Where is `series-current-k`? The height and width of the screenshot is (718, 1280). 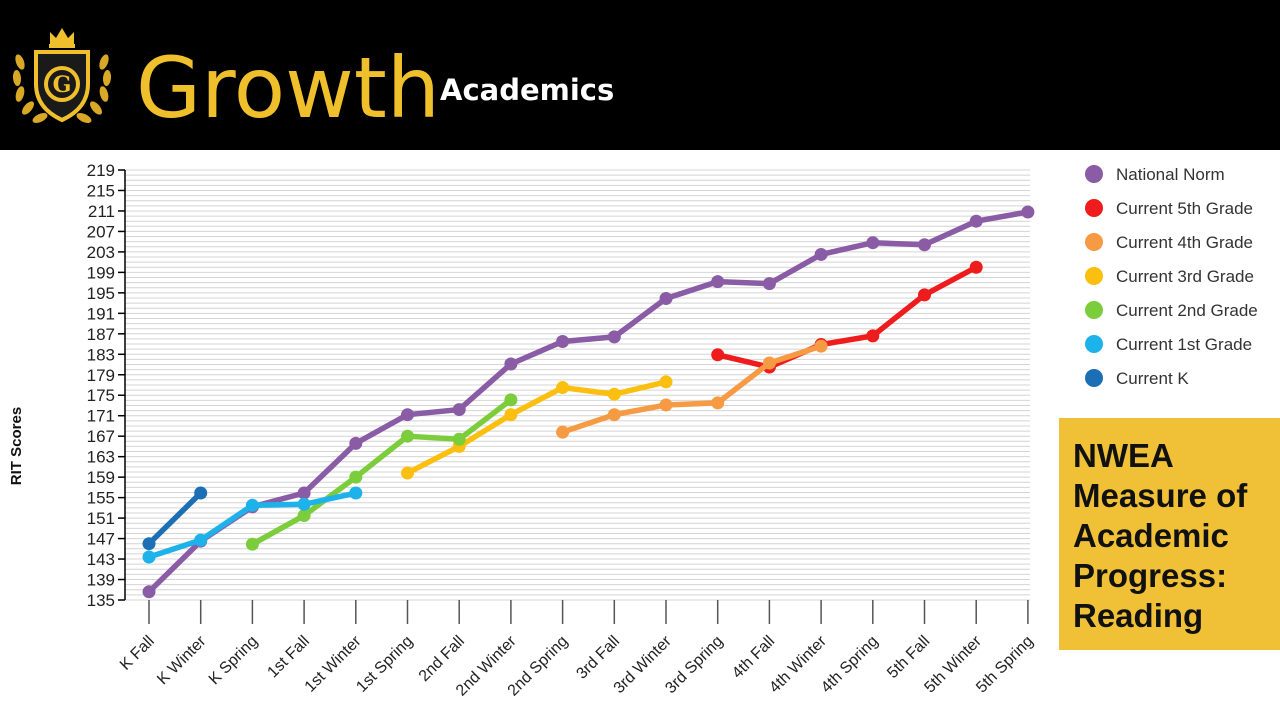 series-current-k is located at coordinates (175, 518).